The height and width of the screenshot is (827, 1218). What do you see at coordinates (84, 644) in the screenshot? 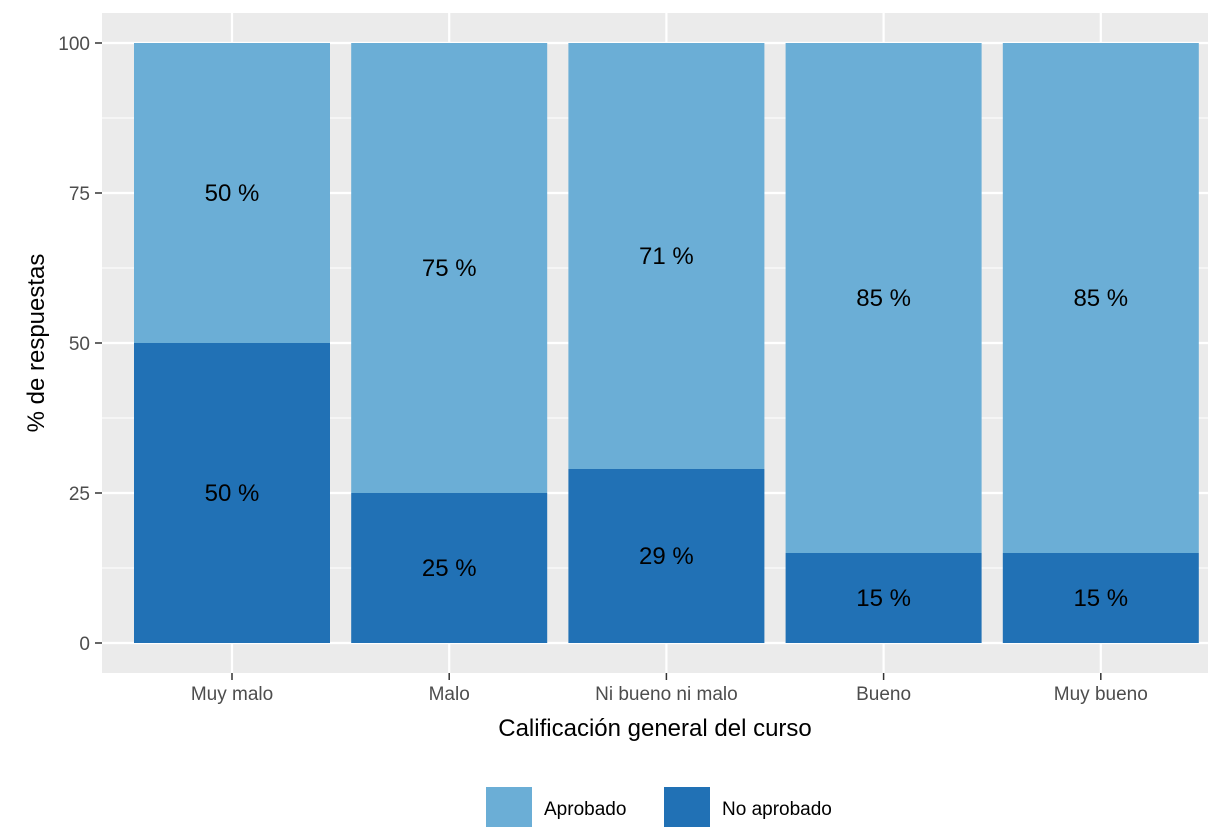
I see `y-tick-label: 0` at bounding box center [84, 644].